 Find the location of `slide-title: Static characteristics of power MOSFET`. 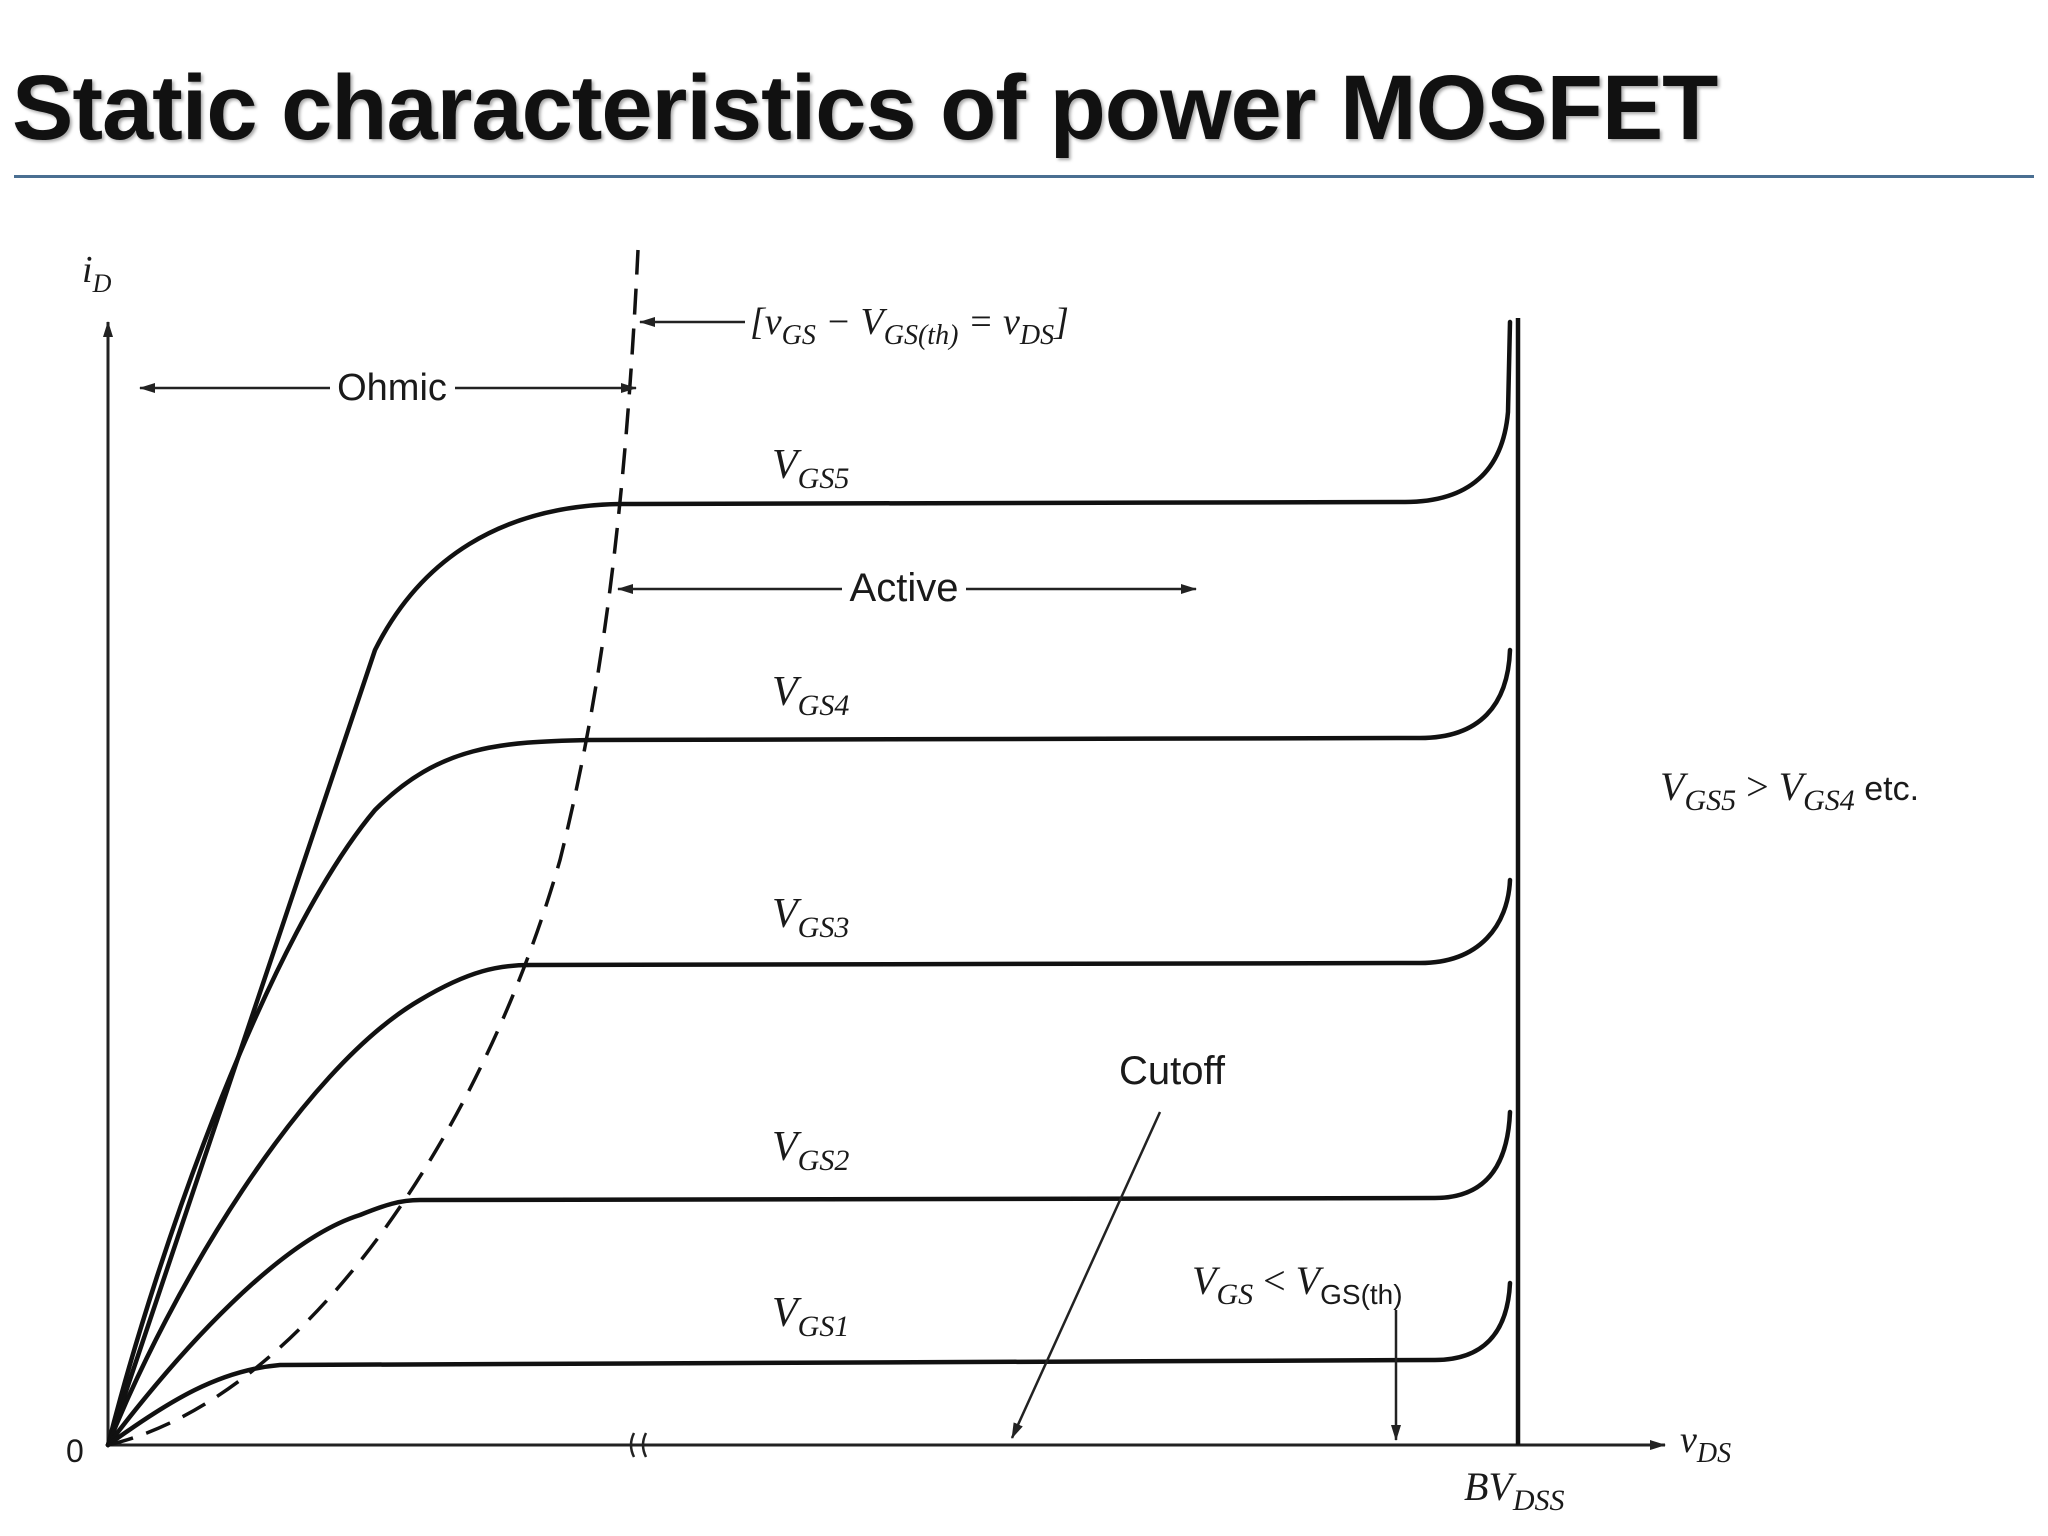

slide-title: Static characteristics of power MOSFET is located at coordinates (865, 108).